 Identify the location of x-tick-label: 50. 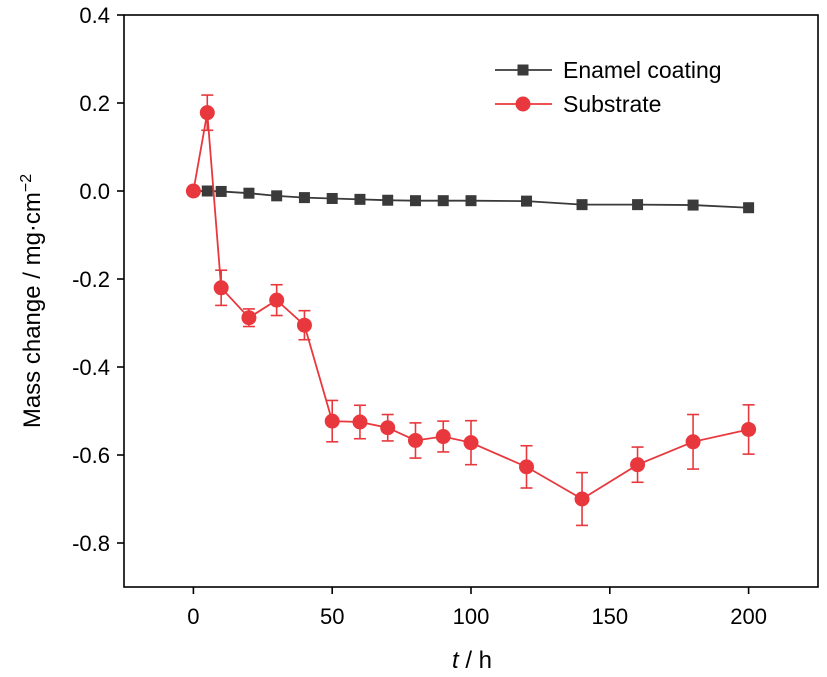
(332, 616).